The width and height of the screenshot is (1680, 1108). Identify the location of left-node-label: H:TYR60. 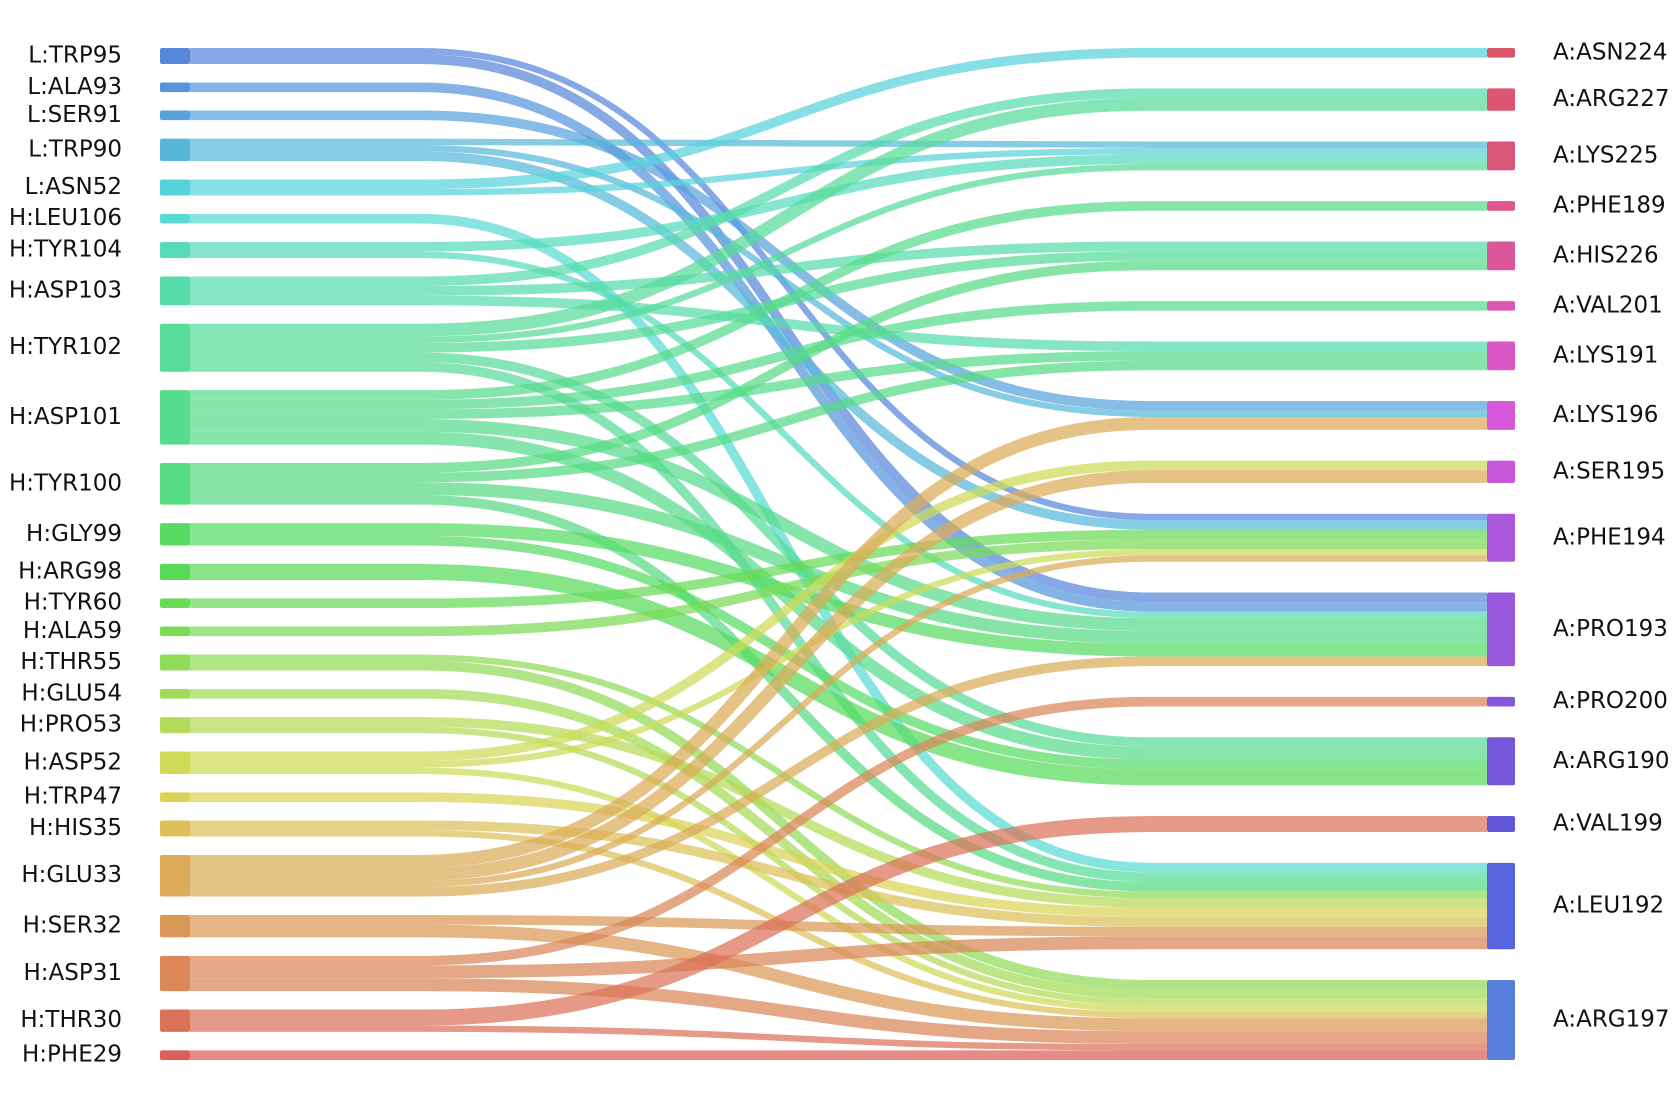
(73, 603).